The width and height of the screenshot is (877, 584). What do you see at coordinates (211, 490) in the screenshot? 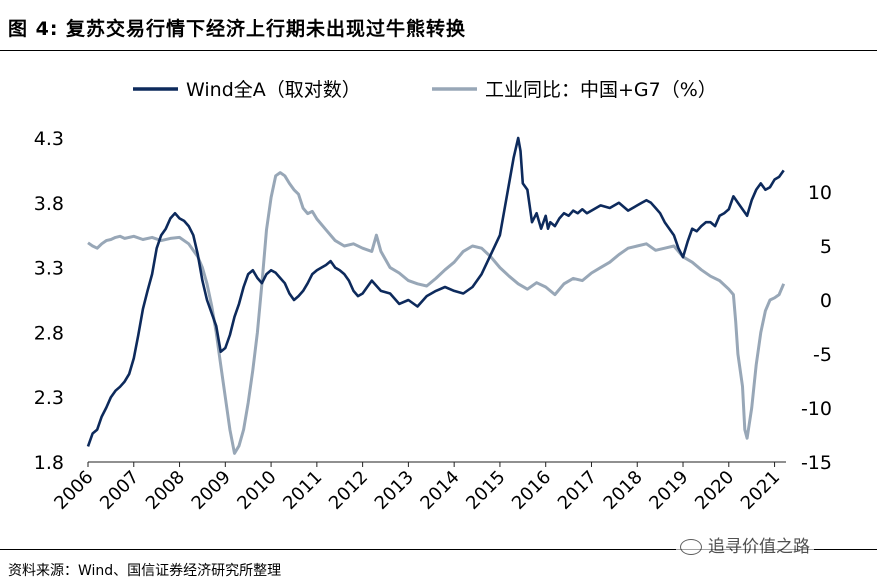
I see `x-tick-label: 2009` at bounding box center [211, 490].